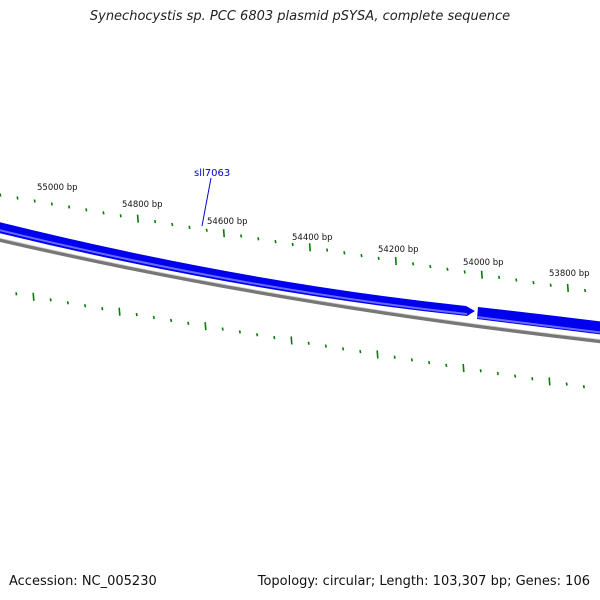  I want to click on gene-label-sll7063: sll7063, so click(212, 173).